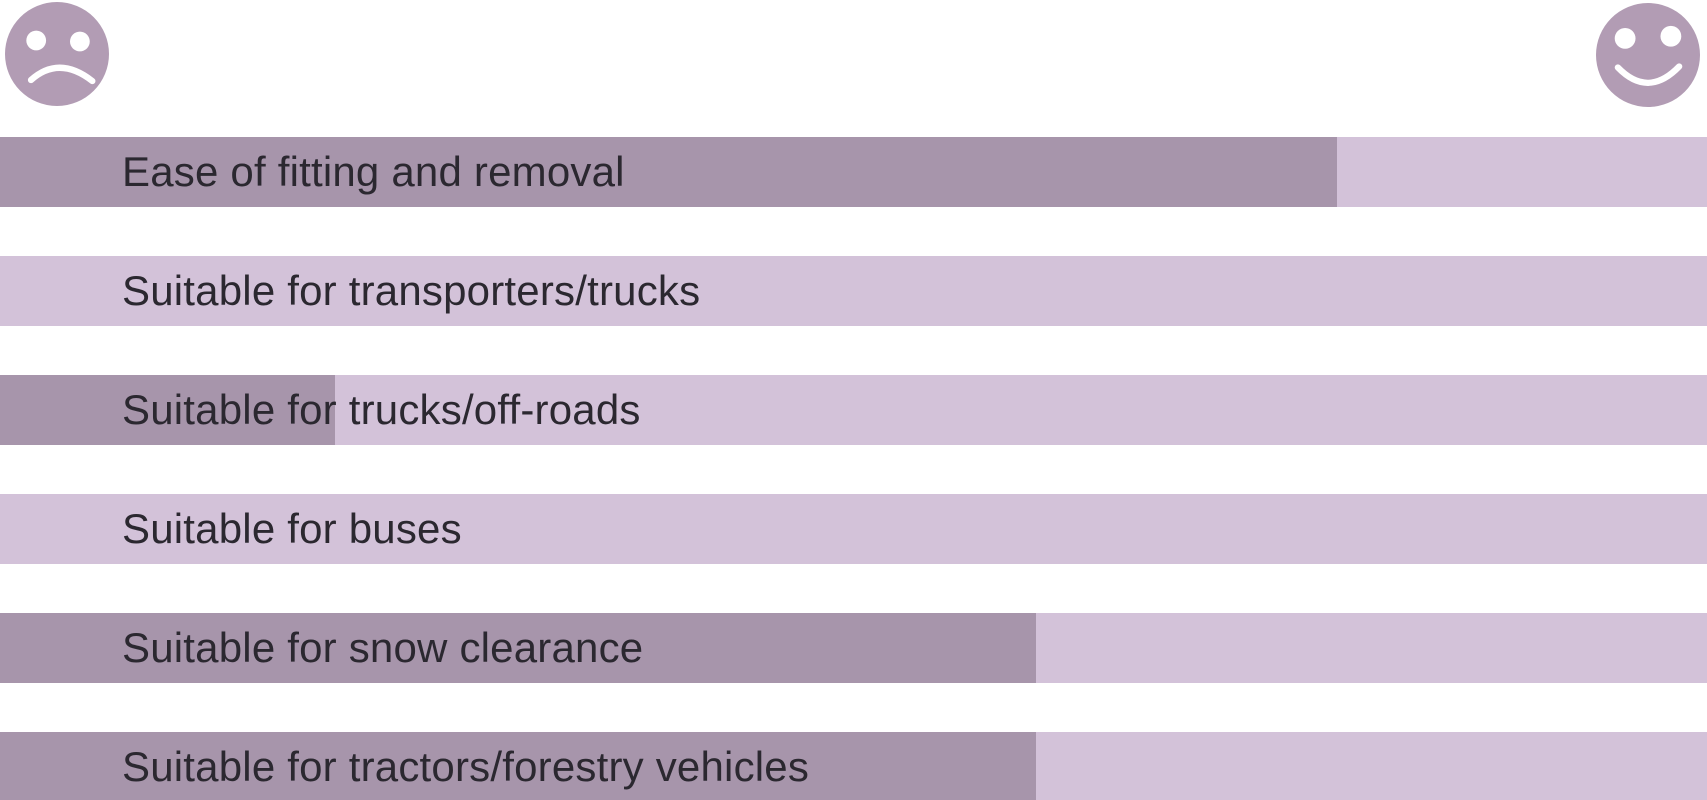 This screenshot has height=800, width=1707. Describe the element at coordinates (853, 291) in the screenshot. I see `rating-row-suitable-for-transporters-trucks: Suitable for transporters/trucks` at that location.